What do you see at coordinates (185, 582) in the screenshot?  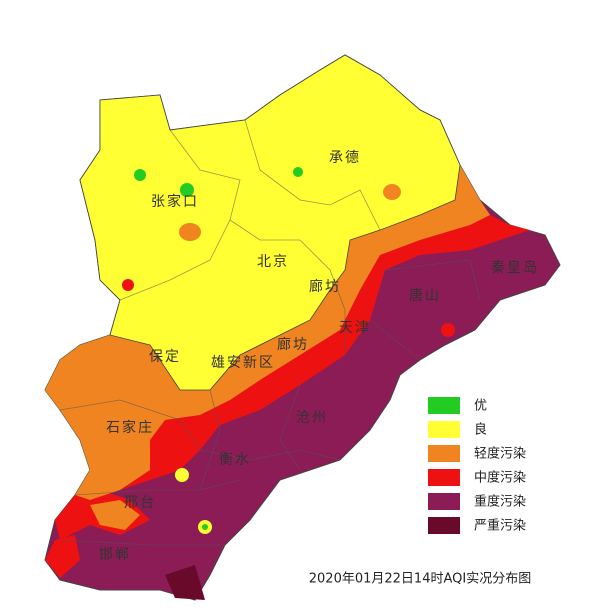 I see `severe-area` at bounding box center [185, 582].